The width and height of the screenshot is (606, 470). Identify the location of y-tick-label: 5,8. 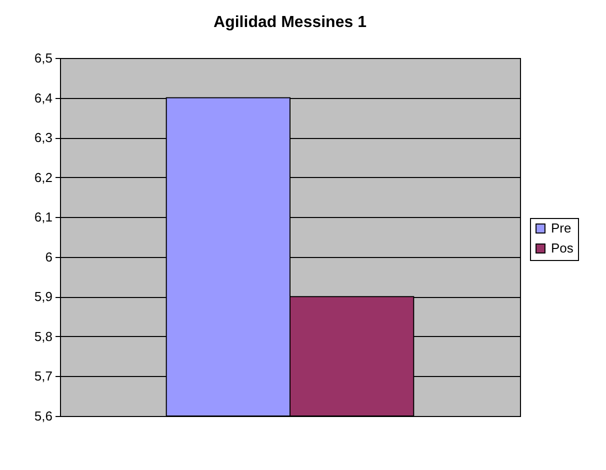
(43, 336).